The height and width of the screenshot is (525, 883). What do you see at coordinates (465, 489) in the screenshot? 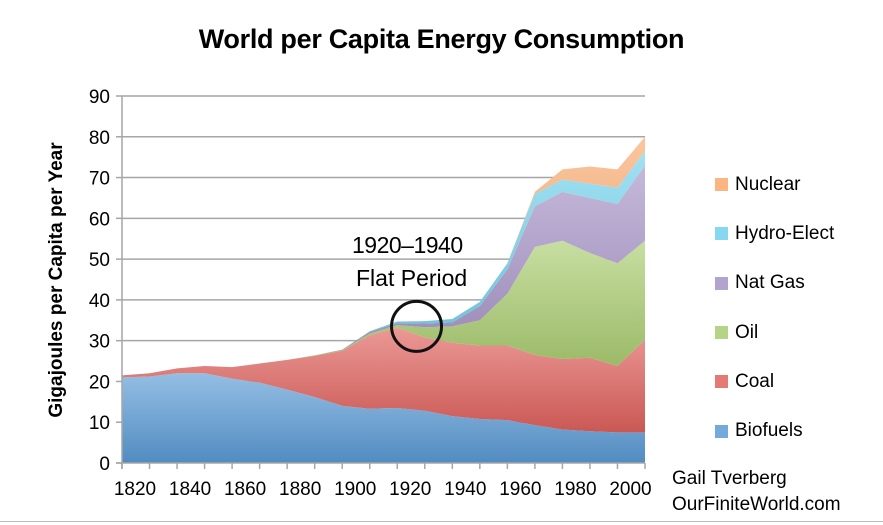
I see `x-tick-label: 1940` at bounding box center [465, 489].